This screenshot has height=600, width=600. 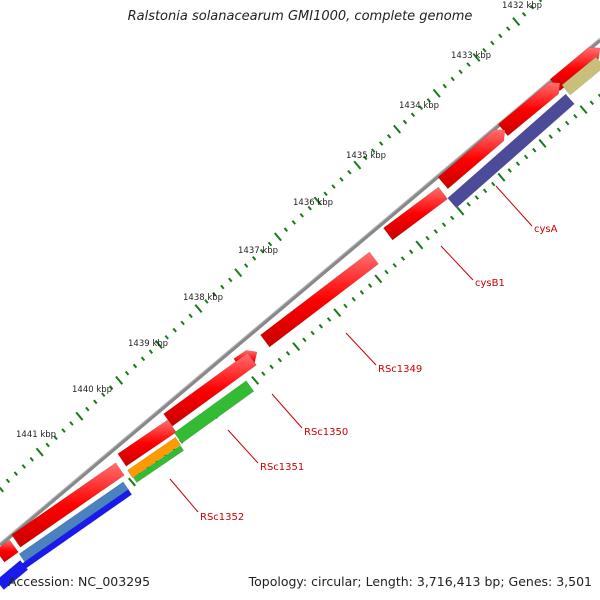 I want to click on accession-text: Accession: NC_003295, so click(x=79, y=581).